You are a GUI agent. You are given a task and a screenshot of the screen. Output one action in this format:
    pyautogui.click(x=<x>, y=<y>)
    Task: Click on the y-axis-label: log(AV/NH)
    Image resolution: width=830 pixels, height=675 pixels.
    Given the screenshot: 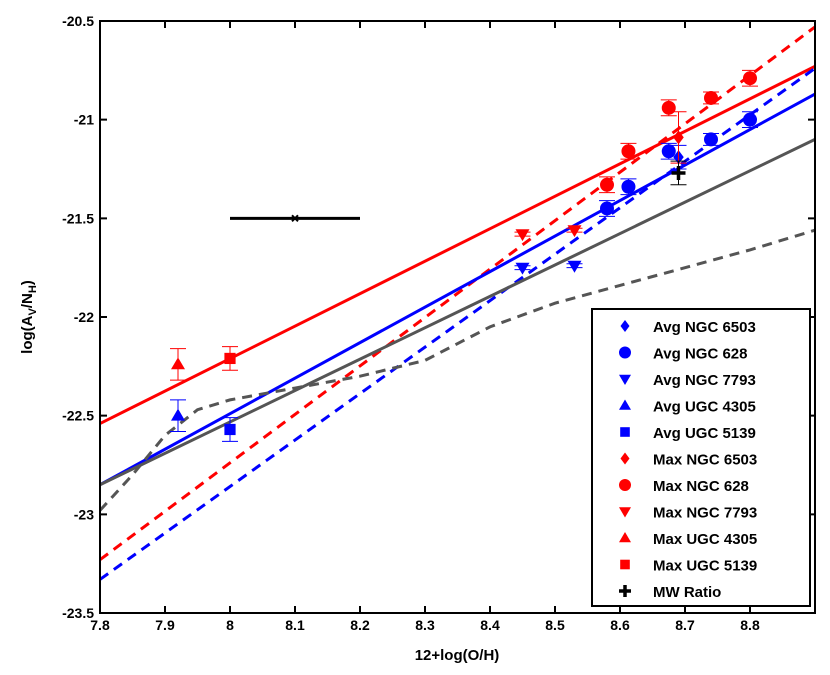 What is the action you would take?
    pyautogui.click(x=29, y=317)
    